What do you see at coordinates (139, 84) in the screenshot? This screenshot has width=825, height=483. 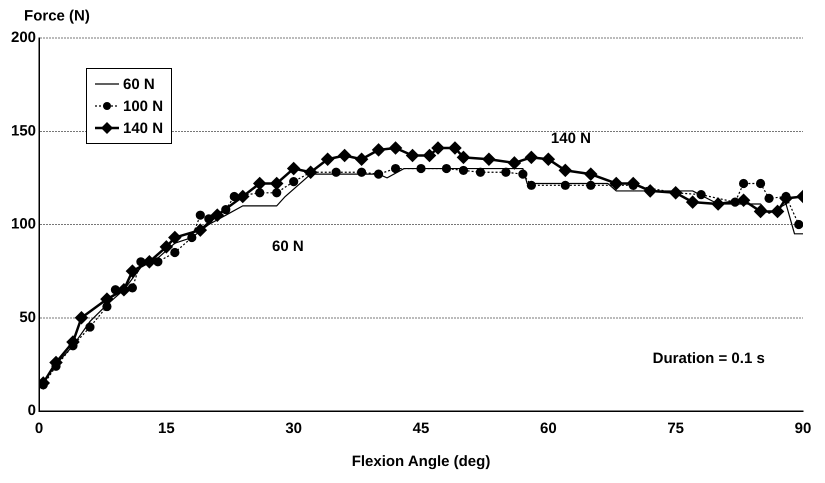 I see `legend-label: 60 N` at bounding box center [139, 84].